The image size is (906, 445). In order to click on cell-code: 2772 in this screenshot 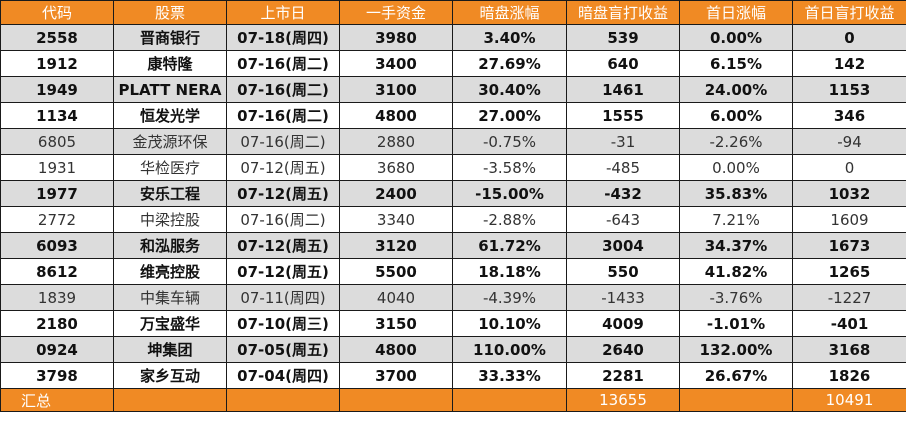, I will do `click(57, 219)`.